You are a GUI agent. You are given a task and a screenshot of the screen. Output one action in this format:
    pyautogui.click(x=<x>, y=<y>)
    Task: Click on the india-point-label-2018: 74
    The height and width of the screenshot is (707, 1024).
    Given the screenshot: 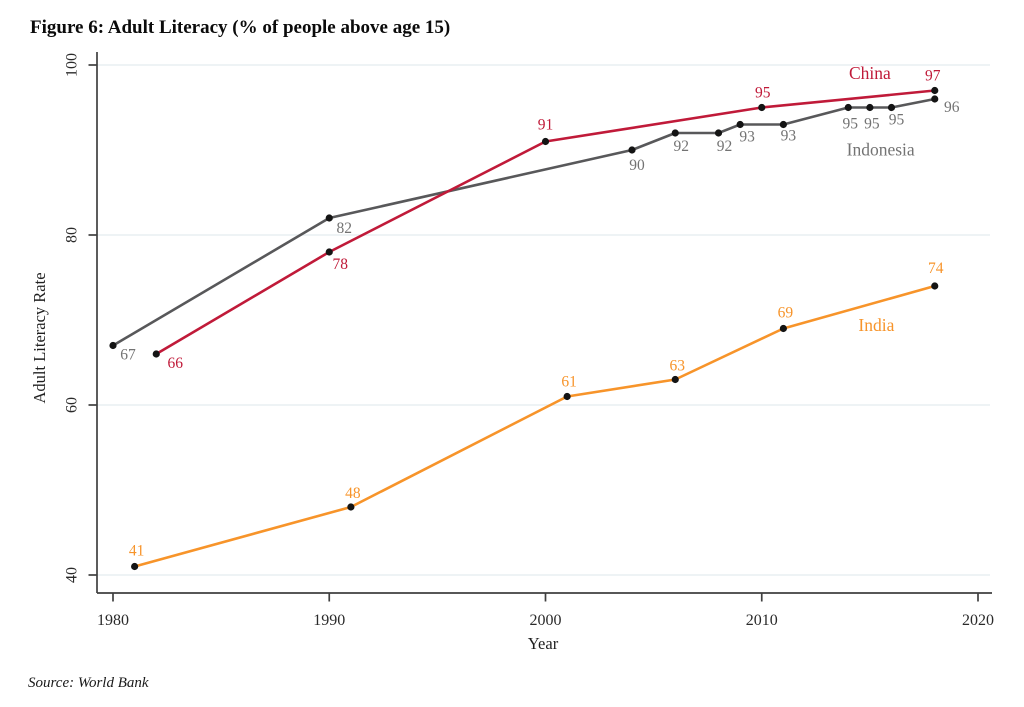 What is the action you would take?
    pyautogui.click(x=936, y=268)
    